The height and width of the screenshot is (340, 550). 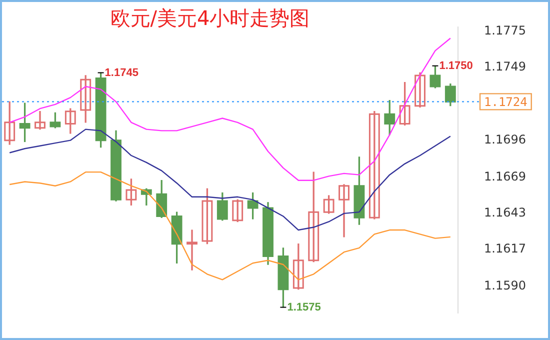 What do you see at coordinates (505, 177) in the screenshot?
I see `y-tick-label: 1.1669` at bounding box center [505, 177].